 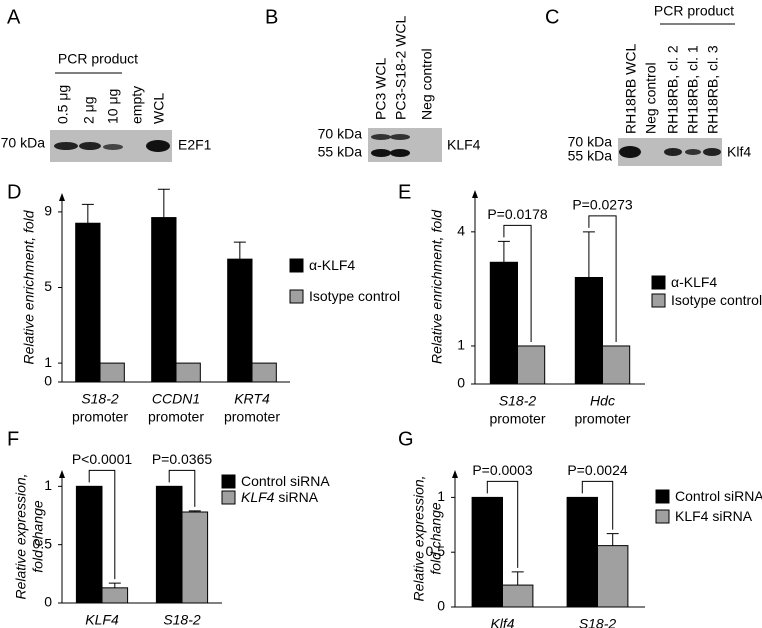 What do you see at coordinates (602, 401) in the screenshot?
I see `x-tick-label: Hdc` at bounding box center [602, 401].